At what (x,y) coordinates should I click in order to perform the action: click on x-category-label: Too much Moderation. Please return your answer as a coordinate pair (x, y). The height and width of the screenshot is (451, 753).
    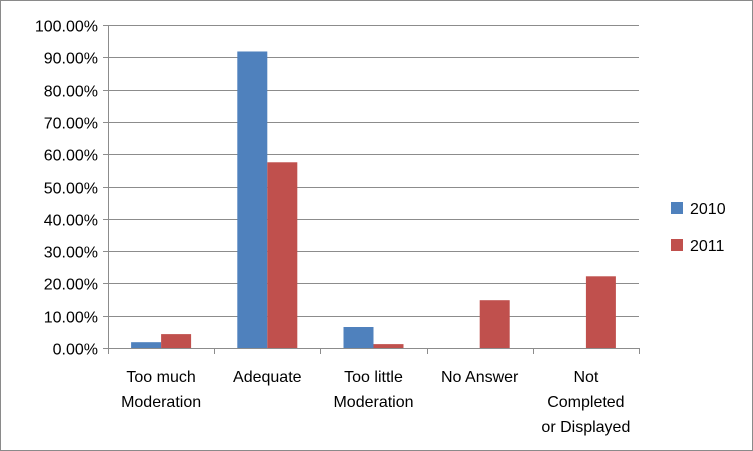
    Looking at the image, I should click on (161, 390).